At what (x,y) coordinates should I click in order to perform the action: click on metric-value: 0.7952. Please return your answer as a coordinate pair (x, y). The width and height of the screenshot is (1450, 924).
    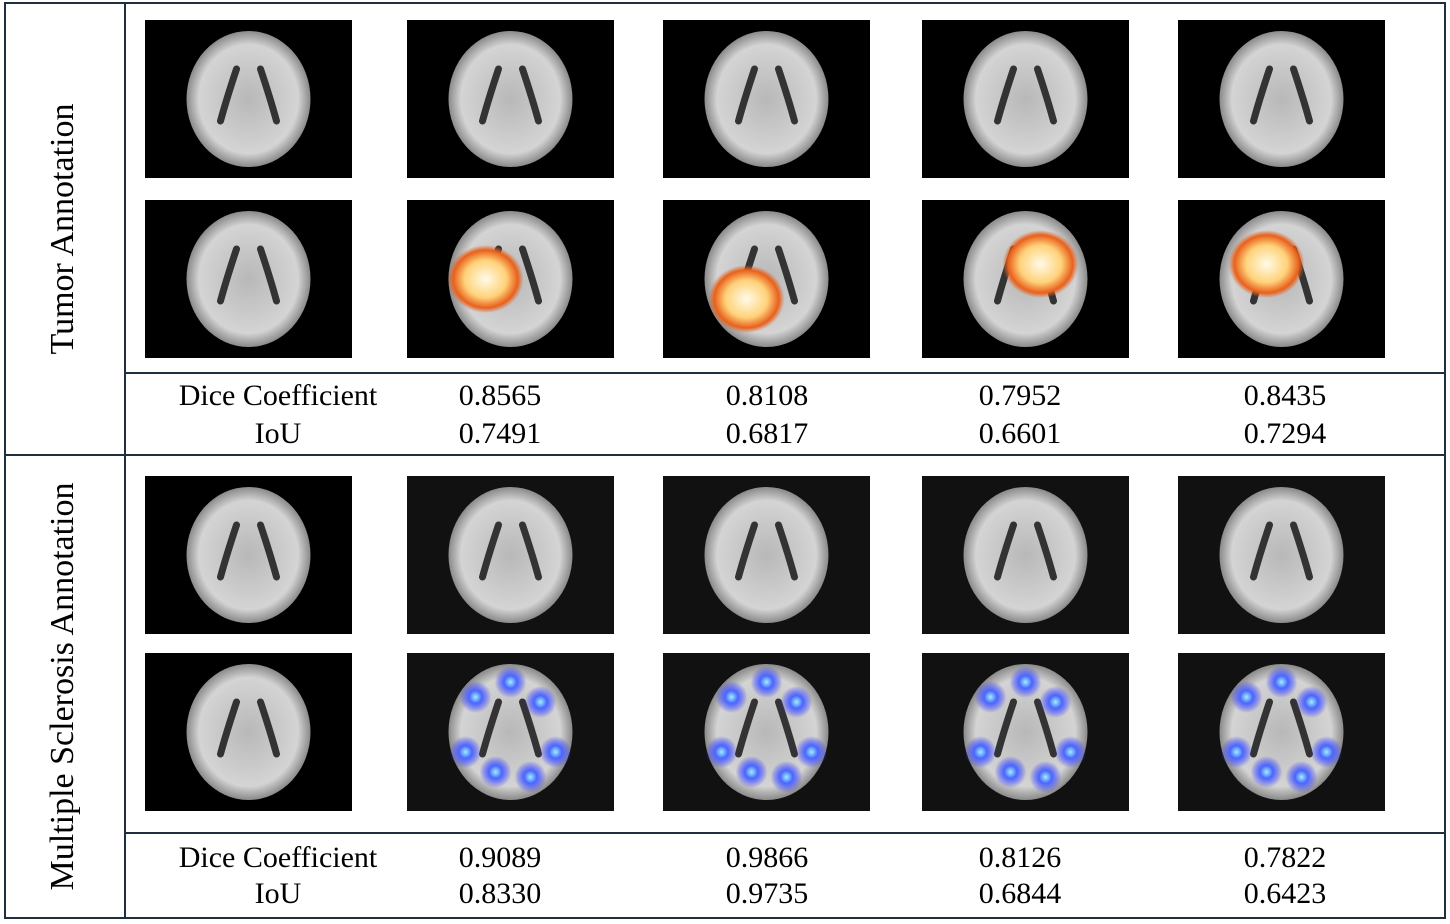
    Looking at the image, I should click on (1020, 395).